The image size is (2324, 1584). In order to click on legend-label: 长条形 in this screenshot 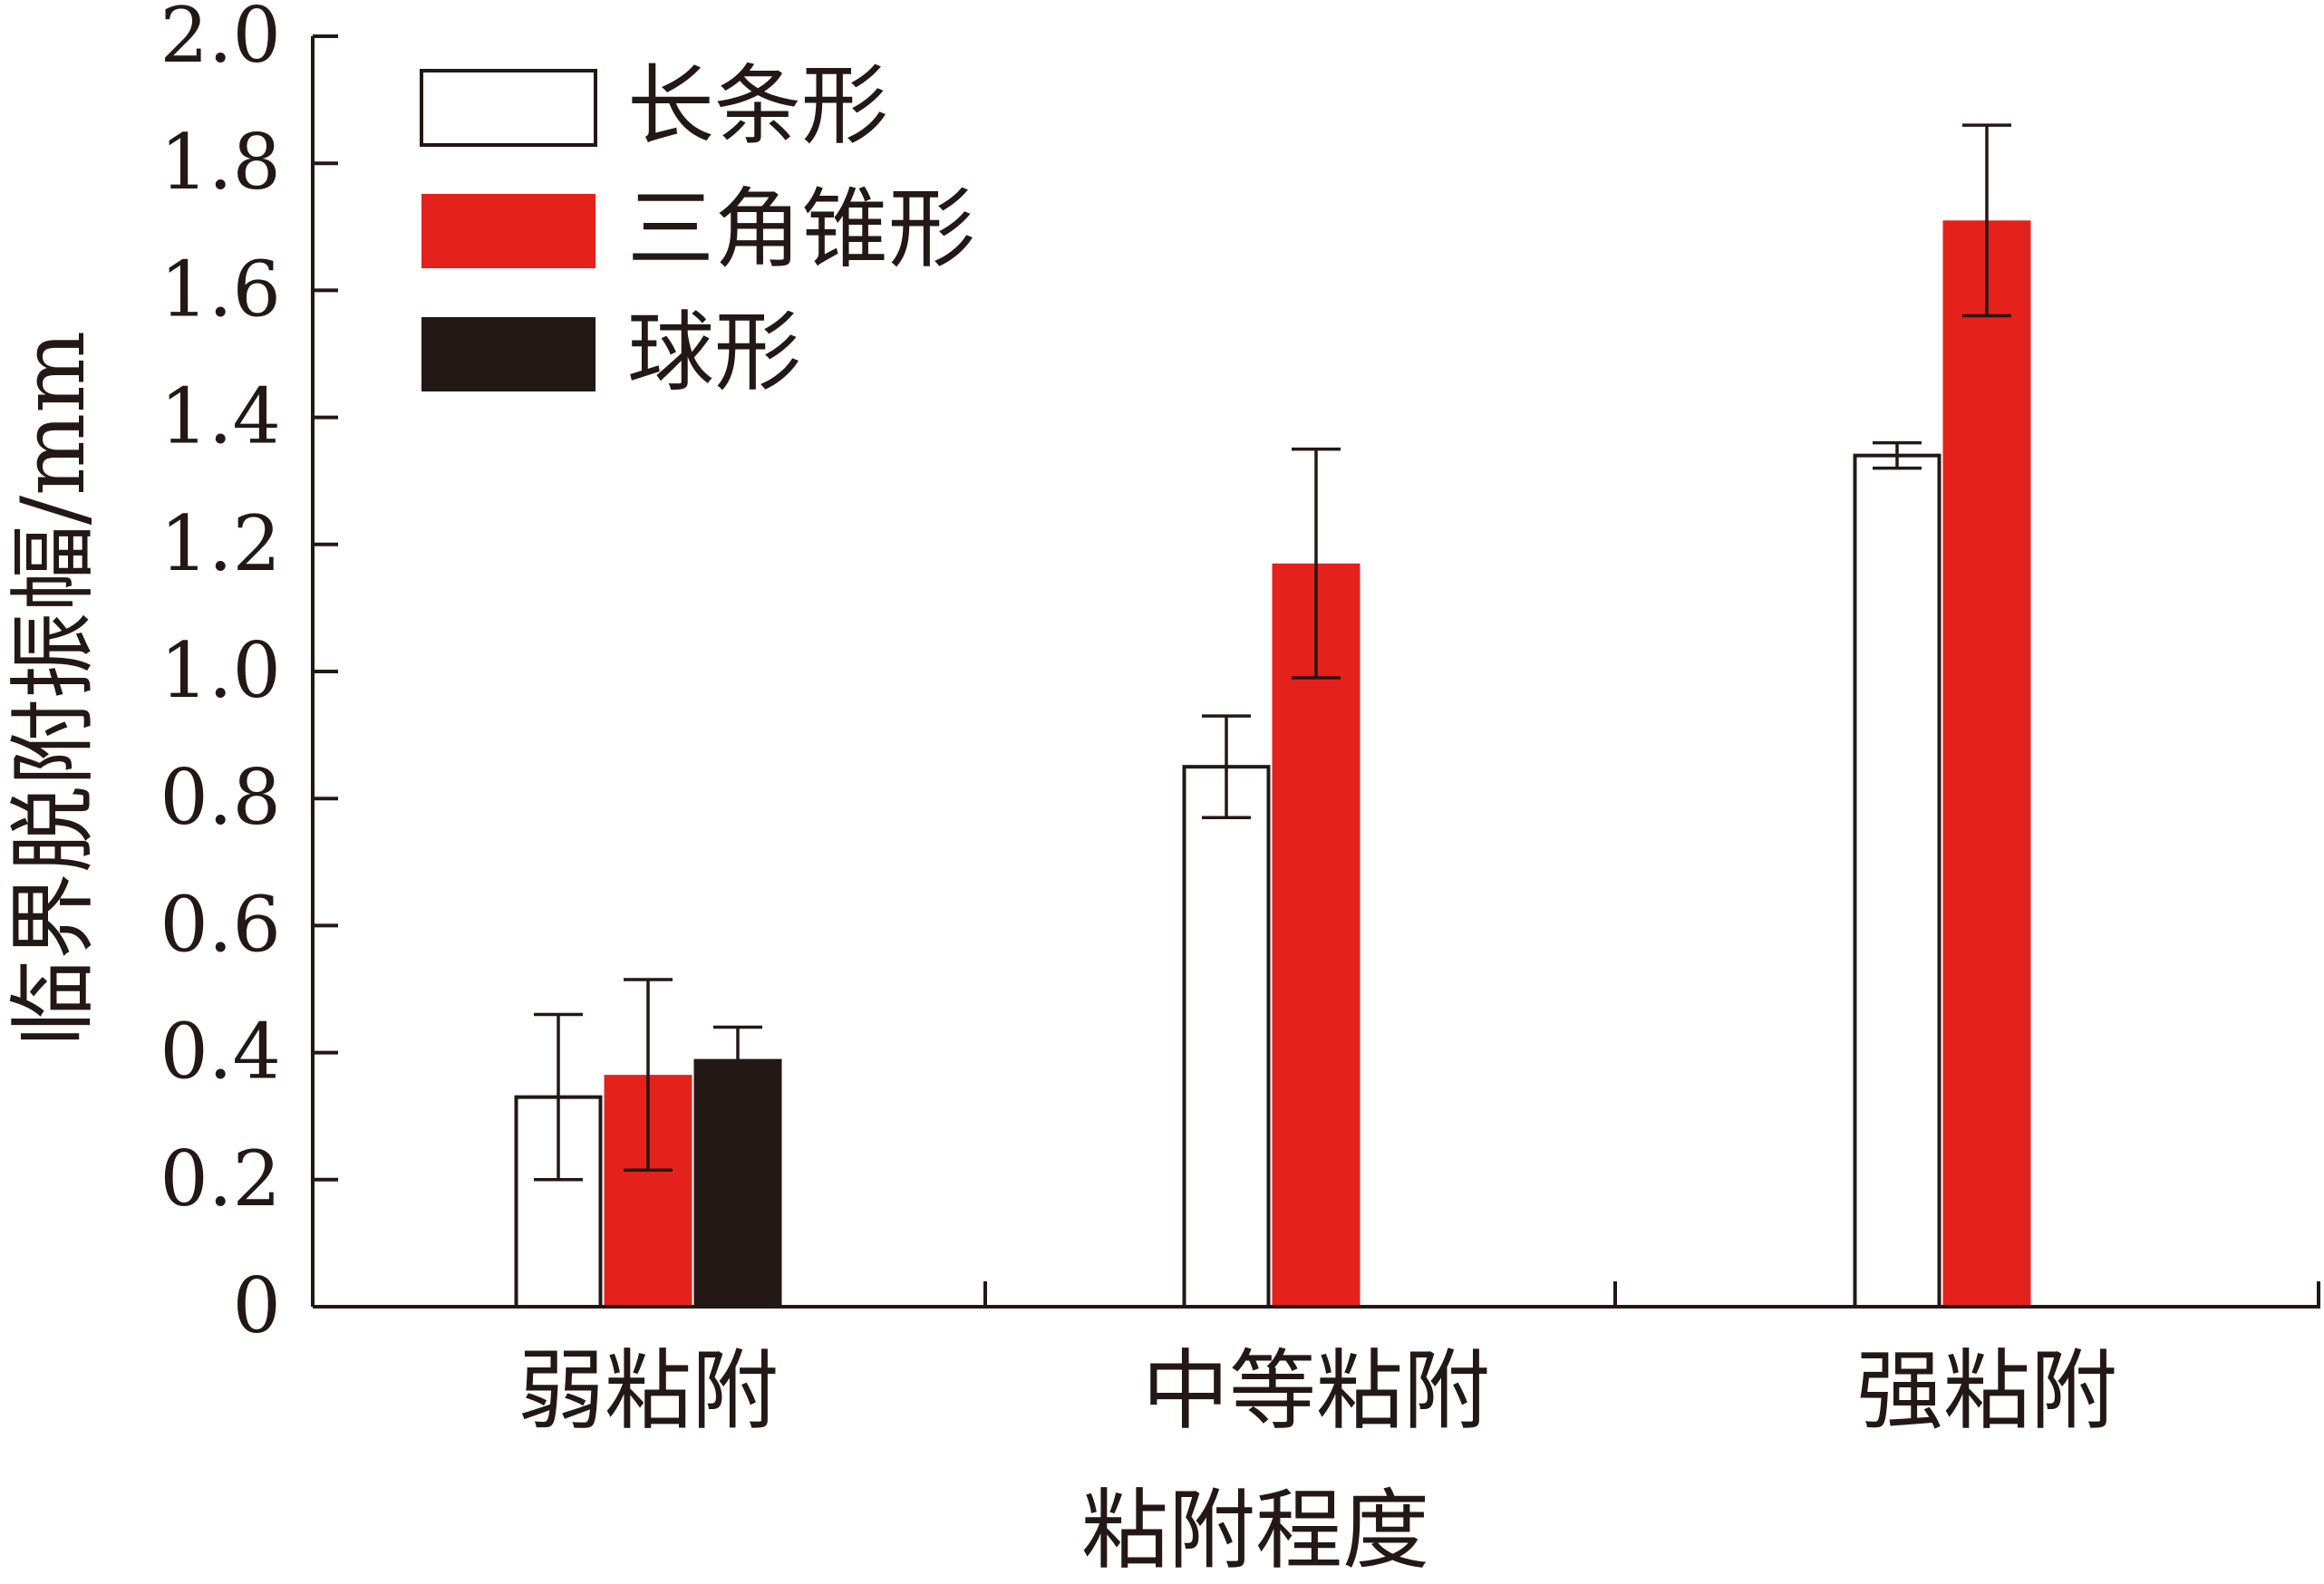, I will do `click(757, 106)`.